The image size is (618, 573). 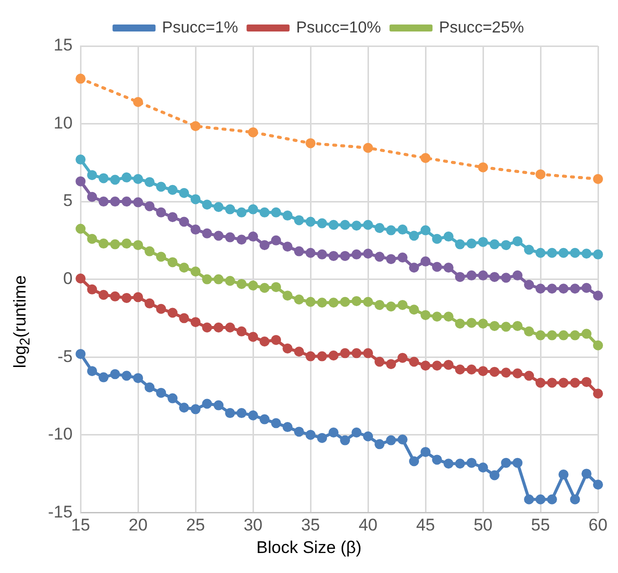 I want to click on y-tick-label: -5, so click(x=65, y=356).